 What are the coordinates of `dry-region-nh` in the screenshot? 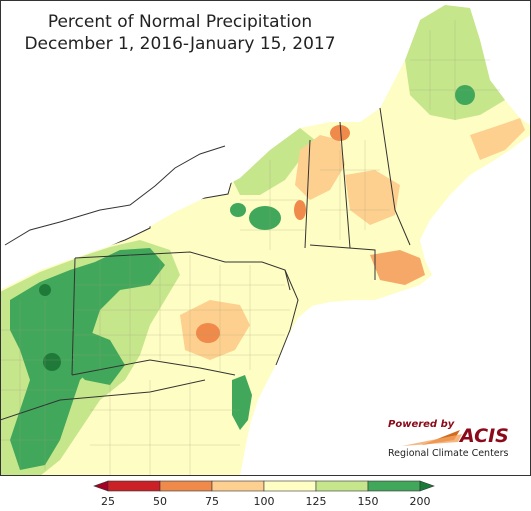 It's located at (372, 197).